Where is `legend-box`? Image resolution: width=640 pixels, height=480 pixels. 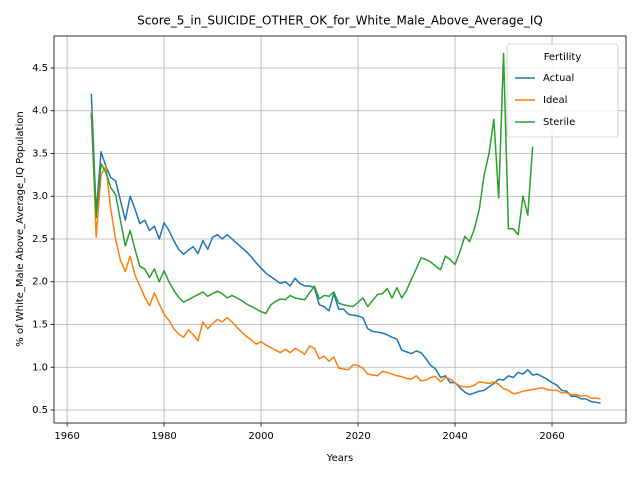 legend-box is located at coordinates (562, 90).